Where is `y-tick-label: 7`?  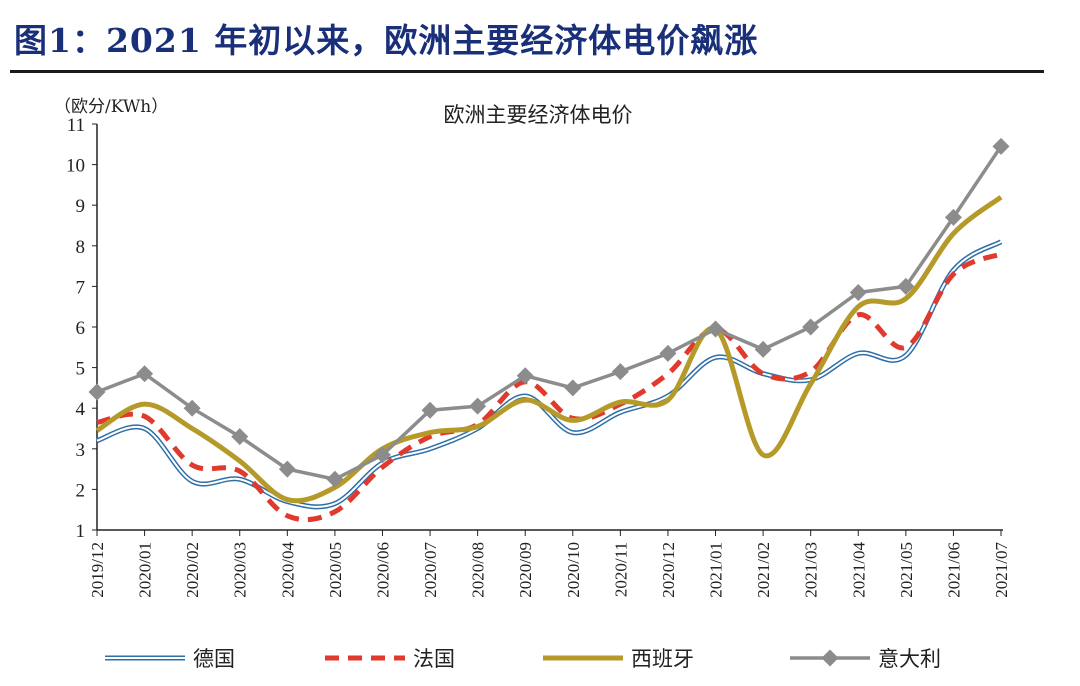 y-tick-label: 7 is located at coordinates (81, 287).